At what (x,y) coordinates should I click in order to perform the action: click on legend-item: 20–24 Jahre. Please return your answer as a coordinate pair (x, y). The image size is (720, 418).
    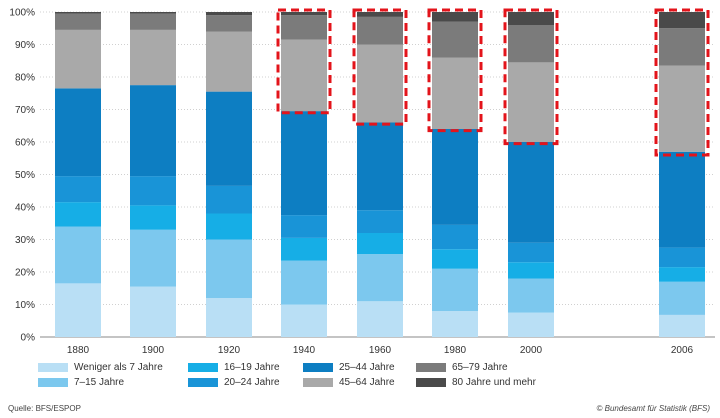
    Looking at the image, I should click on (234, 382).